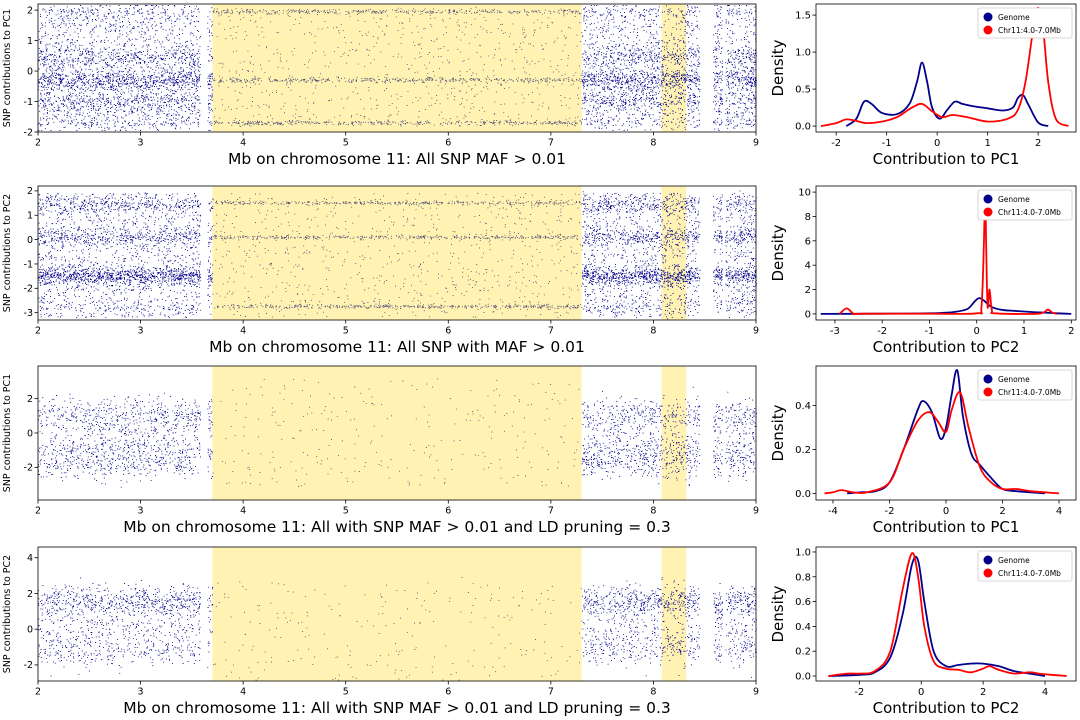  Describe the element at coordinates (804, 193) in the screenshot. I see `y-tick-label: 10` at that location.